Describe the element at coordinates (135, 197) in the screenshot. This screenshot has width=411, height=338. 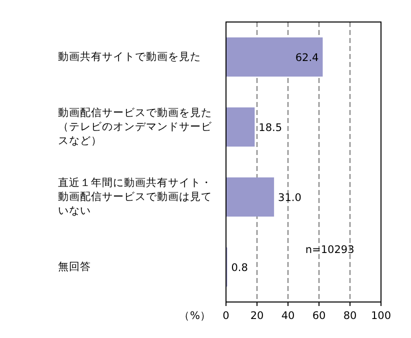
I see `y-tick-label: 直近１年間に動画共有サイト・動画配信サービスで動画は見ていない` at that location.